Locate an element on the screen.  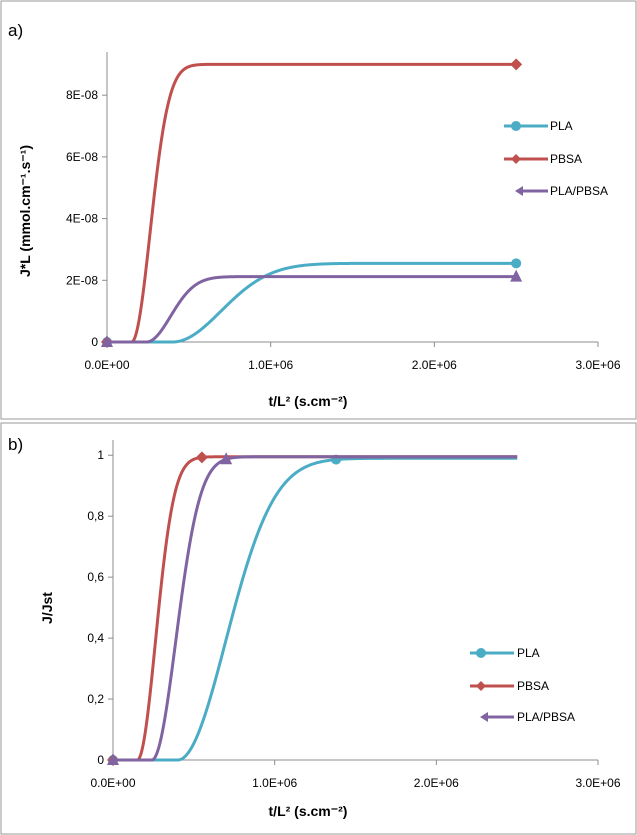
panel-a-legend: PLA PBSA PLA/PBSA is located at coordinates (556, 158).